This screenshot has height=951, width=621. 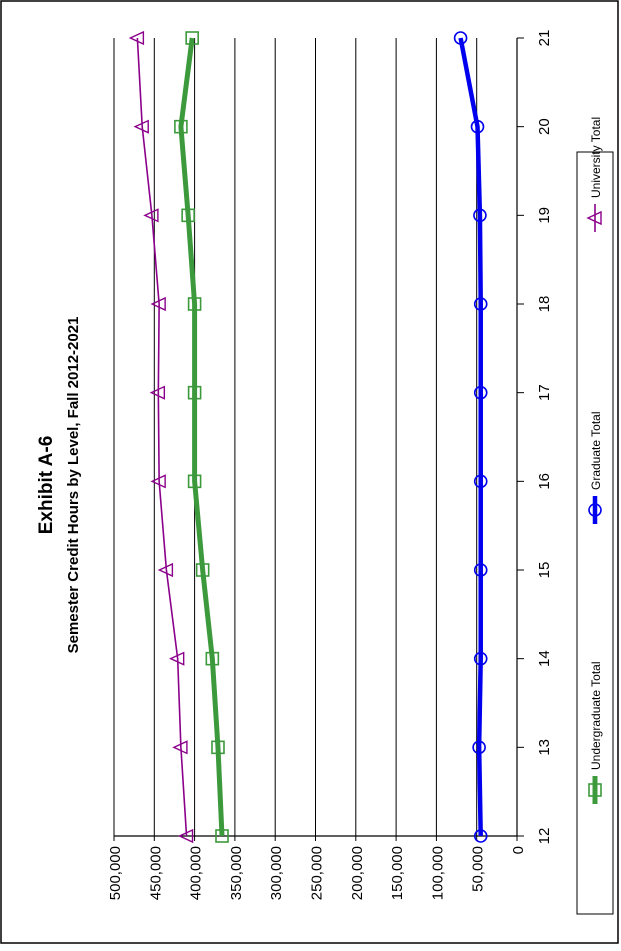 I want to click on series-square, so click(x=201, y=437).